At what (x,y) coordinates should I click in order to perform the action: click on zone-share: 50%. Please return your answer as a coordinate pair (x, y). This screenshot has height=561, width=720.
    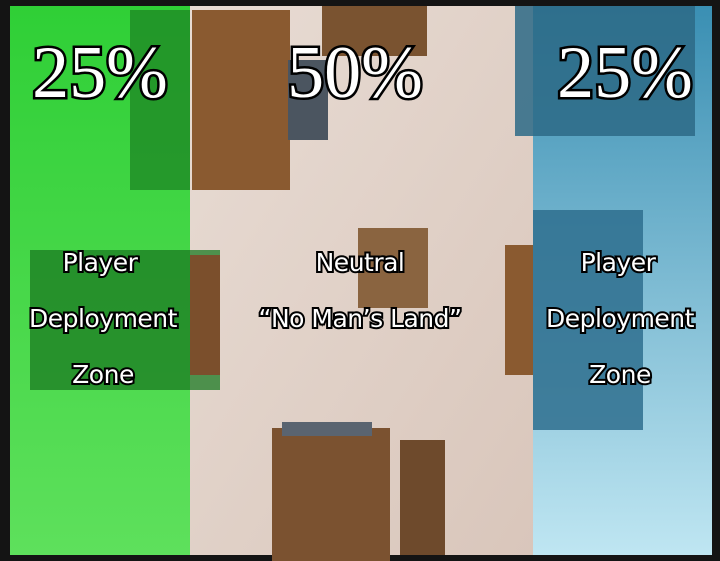
    Looking at the image, I should click on (355, 73).